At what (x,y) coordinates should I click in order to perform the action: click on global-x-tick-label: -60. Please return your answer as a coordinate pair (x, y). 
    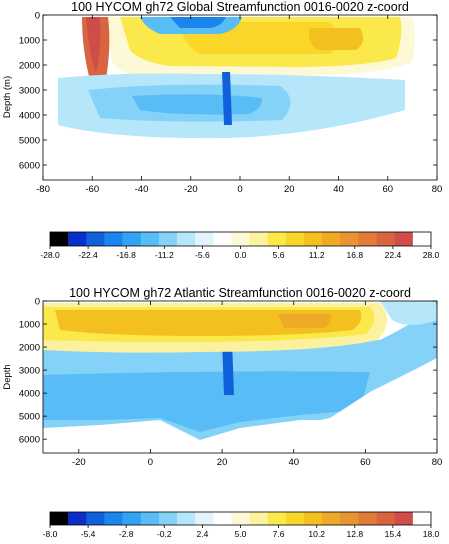
    Looking at the image, I should click on (92, 189).